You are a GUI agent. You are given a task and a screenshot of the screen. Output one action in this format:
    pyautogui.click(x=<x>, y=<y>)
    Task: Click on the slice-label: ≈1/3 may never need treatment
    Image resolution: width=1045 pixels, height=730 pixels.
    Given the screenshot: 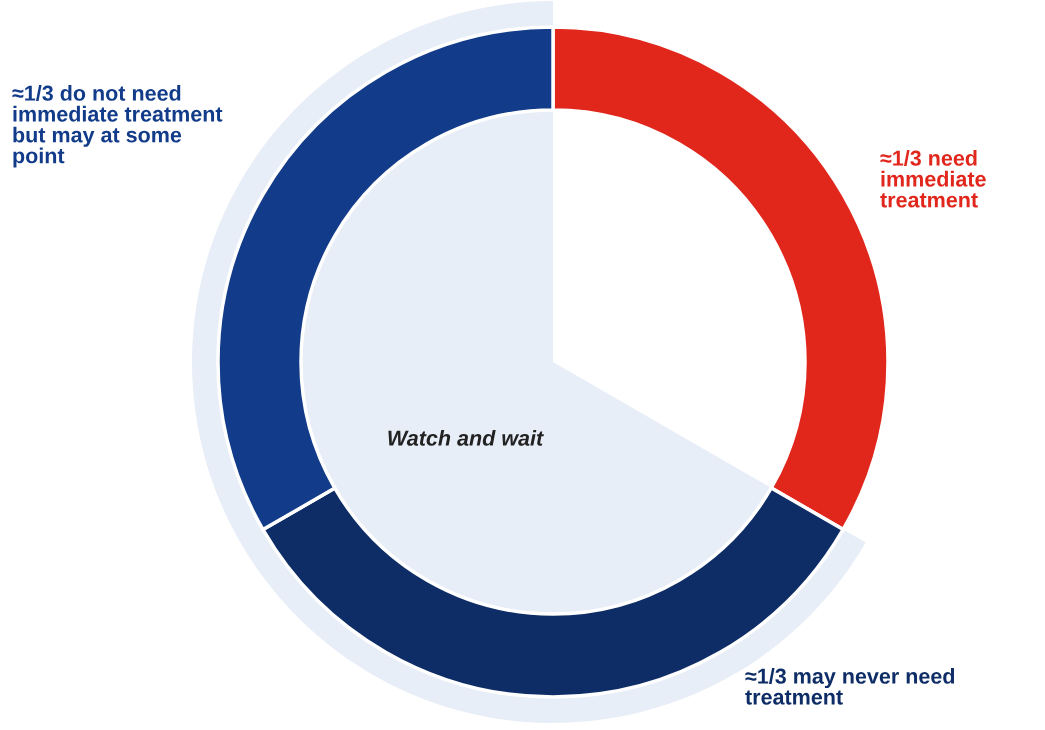 What is the action you would take?
    pyautogui.click(x=850, y=686)
    